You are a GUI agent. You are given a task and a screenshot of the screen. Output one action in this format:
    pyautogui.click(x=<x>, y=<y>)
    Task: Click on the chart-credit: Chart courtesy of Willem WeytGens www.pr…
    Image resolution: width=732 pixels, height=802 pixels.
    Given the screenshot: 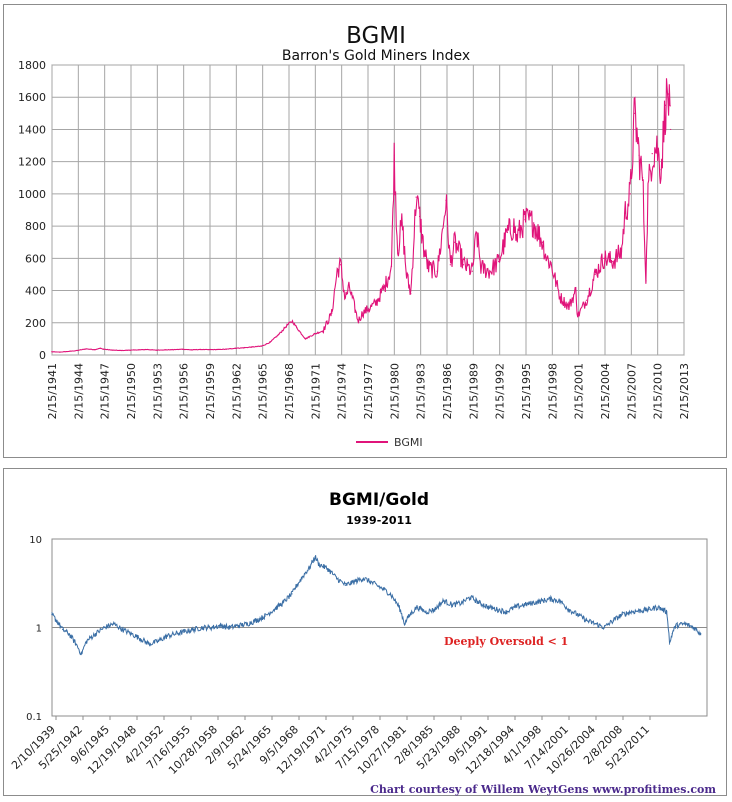 What is the action you would take?
    pyautogui.click(x=543, y=789)
    